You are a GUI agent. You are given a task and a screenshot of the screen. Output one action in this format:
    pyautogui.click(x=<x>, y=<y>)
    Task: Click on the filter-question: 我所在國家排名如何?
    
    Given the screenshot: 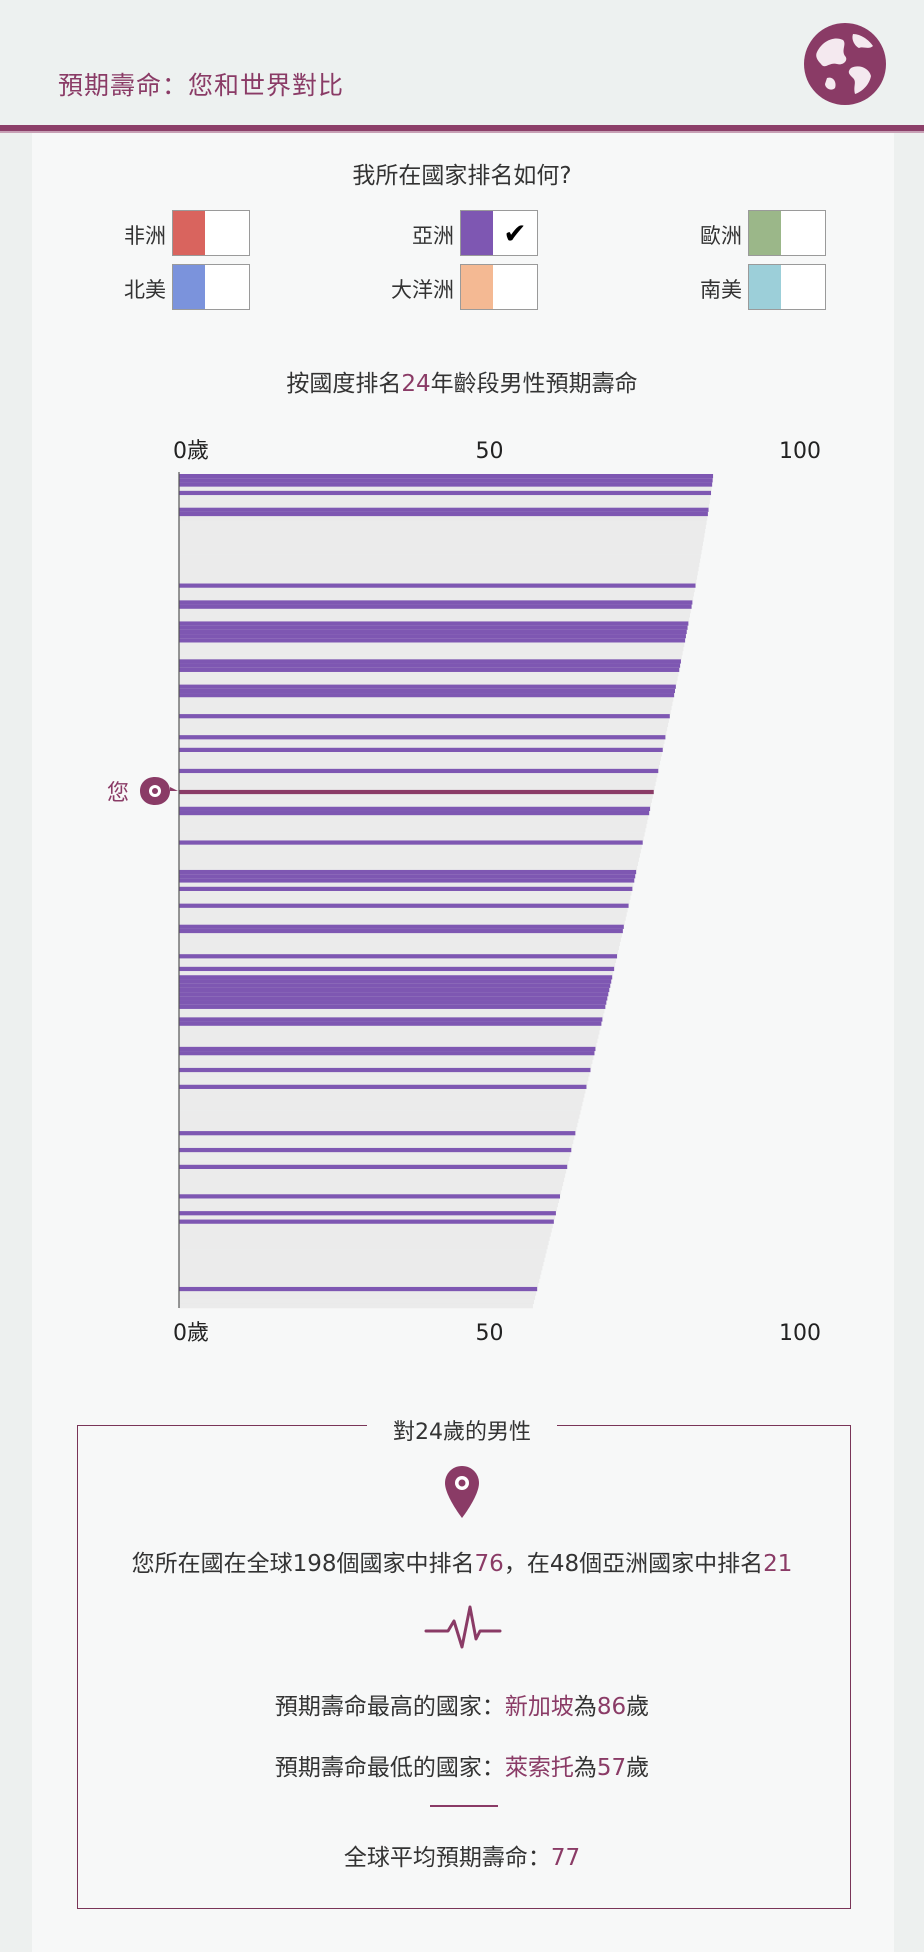 What is the action you would take?
    pyautogui.click(x=462, y=176)
    